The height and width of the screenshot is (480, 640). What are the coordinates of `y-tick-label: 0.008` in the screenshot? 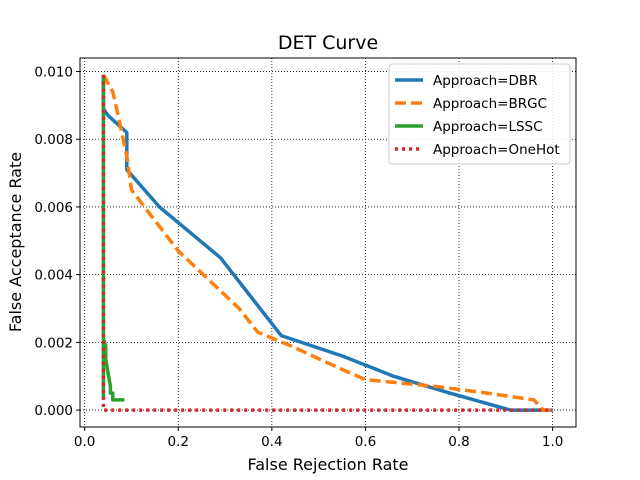 It's located at (53, 140).